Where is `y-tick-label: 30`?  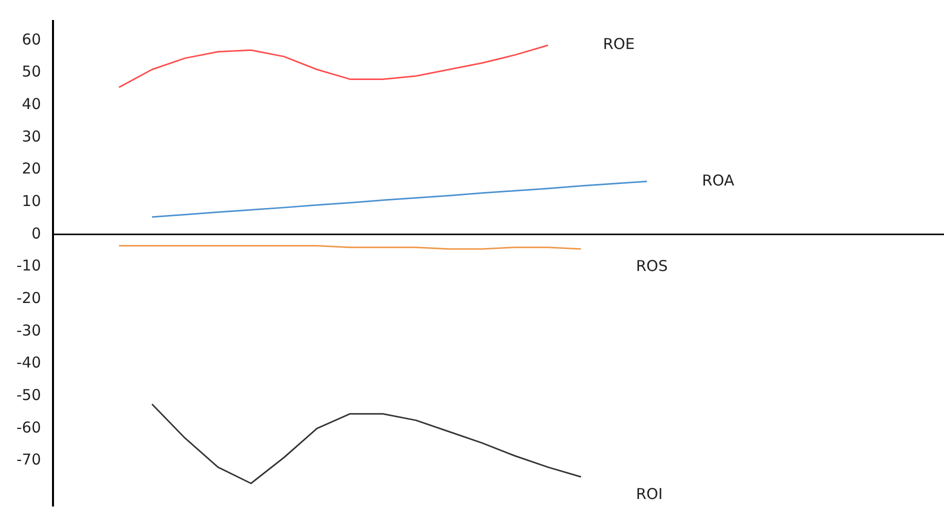
y-tick-label: 30 is located at coordinates (31, 136).